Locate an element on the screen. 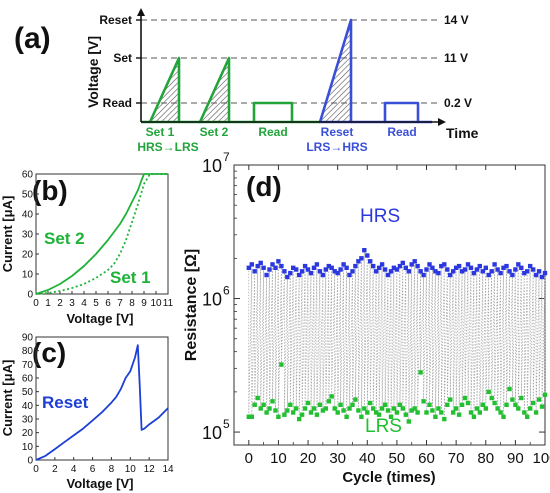 Image resolution: width=550 pixels, height=493 pixels. panel-c-tag: (c) is located at coordinates (49, 352).